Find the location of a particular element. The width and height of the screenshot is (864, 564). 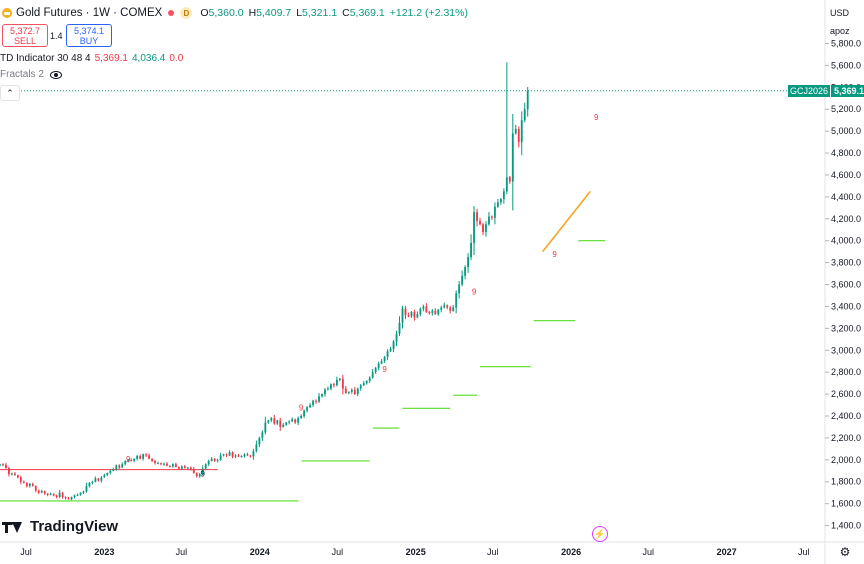

gear-icon: ⚙ is located at coordinates (845, 552).